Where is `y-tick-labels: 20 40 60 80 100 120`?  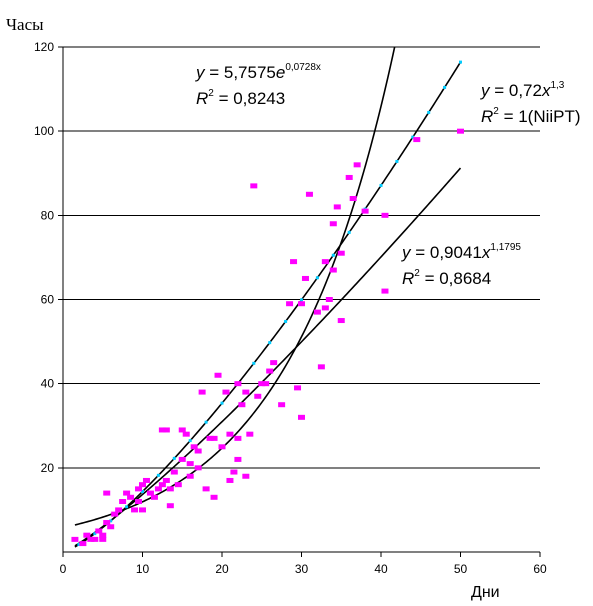
y-tick-labels: 20 40 60 80 100 120 is located at coordinates (44, 257).